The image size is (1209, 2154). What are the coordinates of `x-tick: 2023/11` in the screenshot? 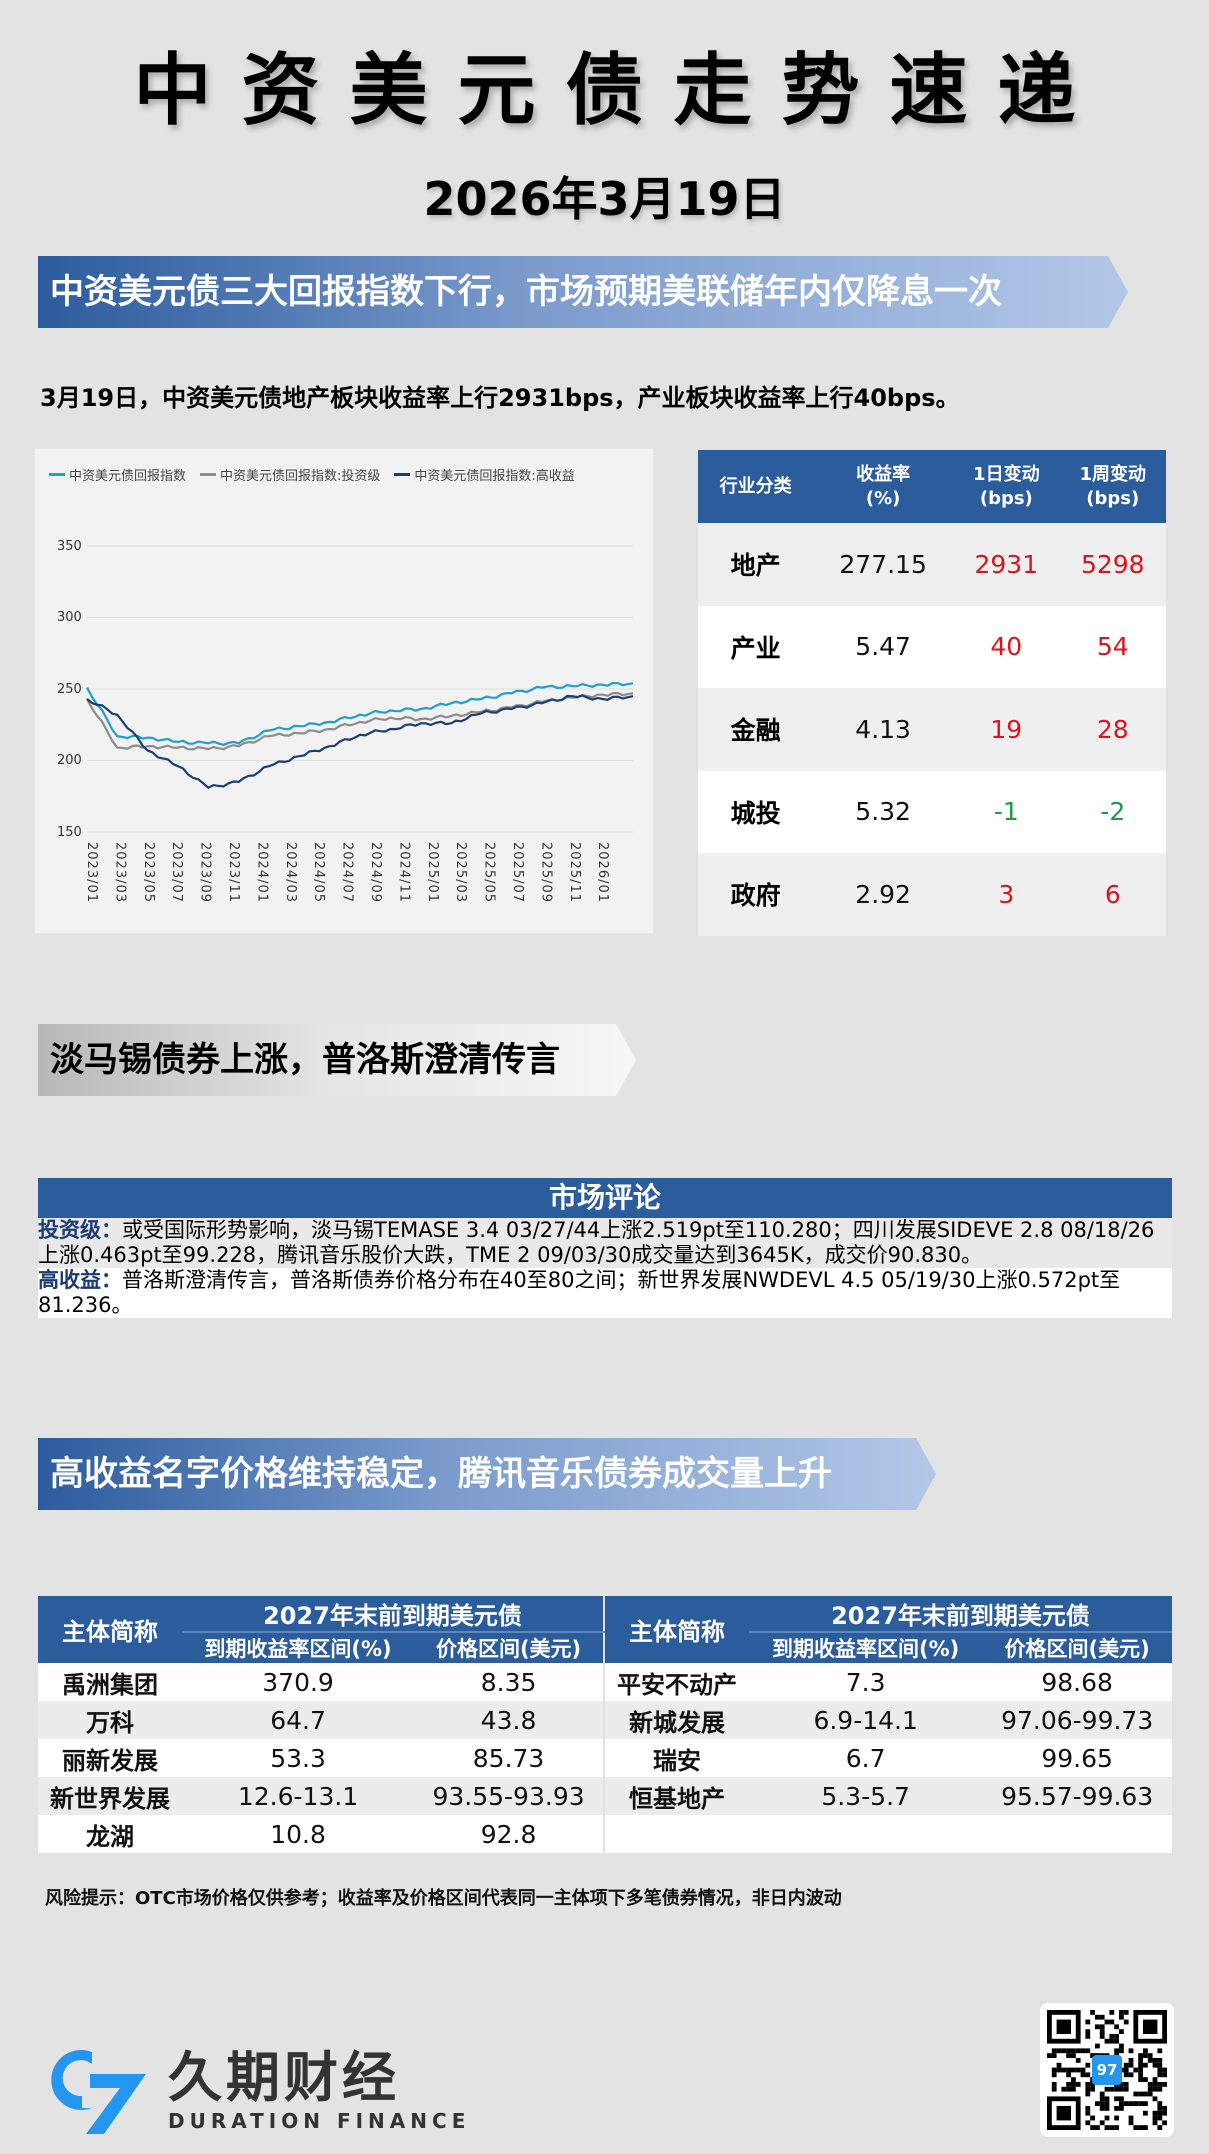 It's located at (233, 873).